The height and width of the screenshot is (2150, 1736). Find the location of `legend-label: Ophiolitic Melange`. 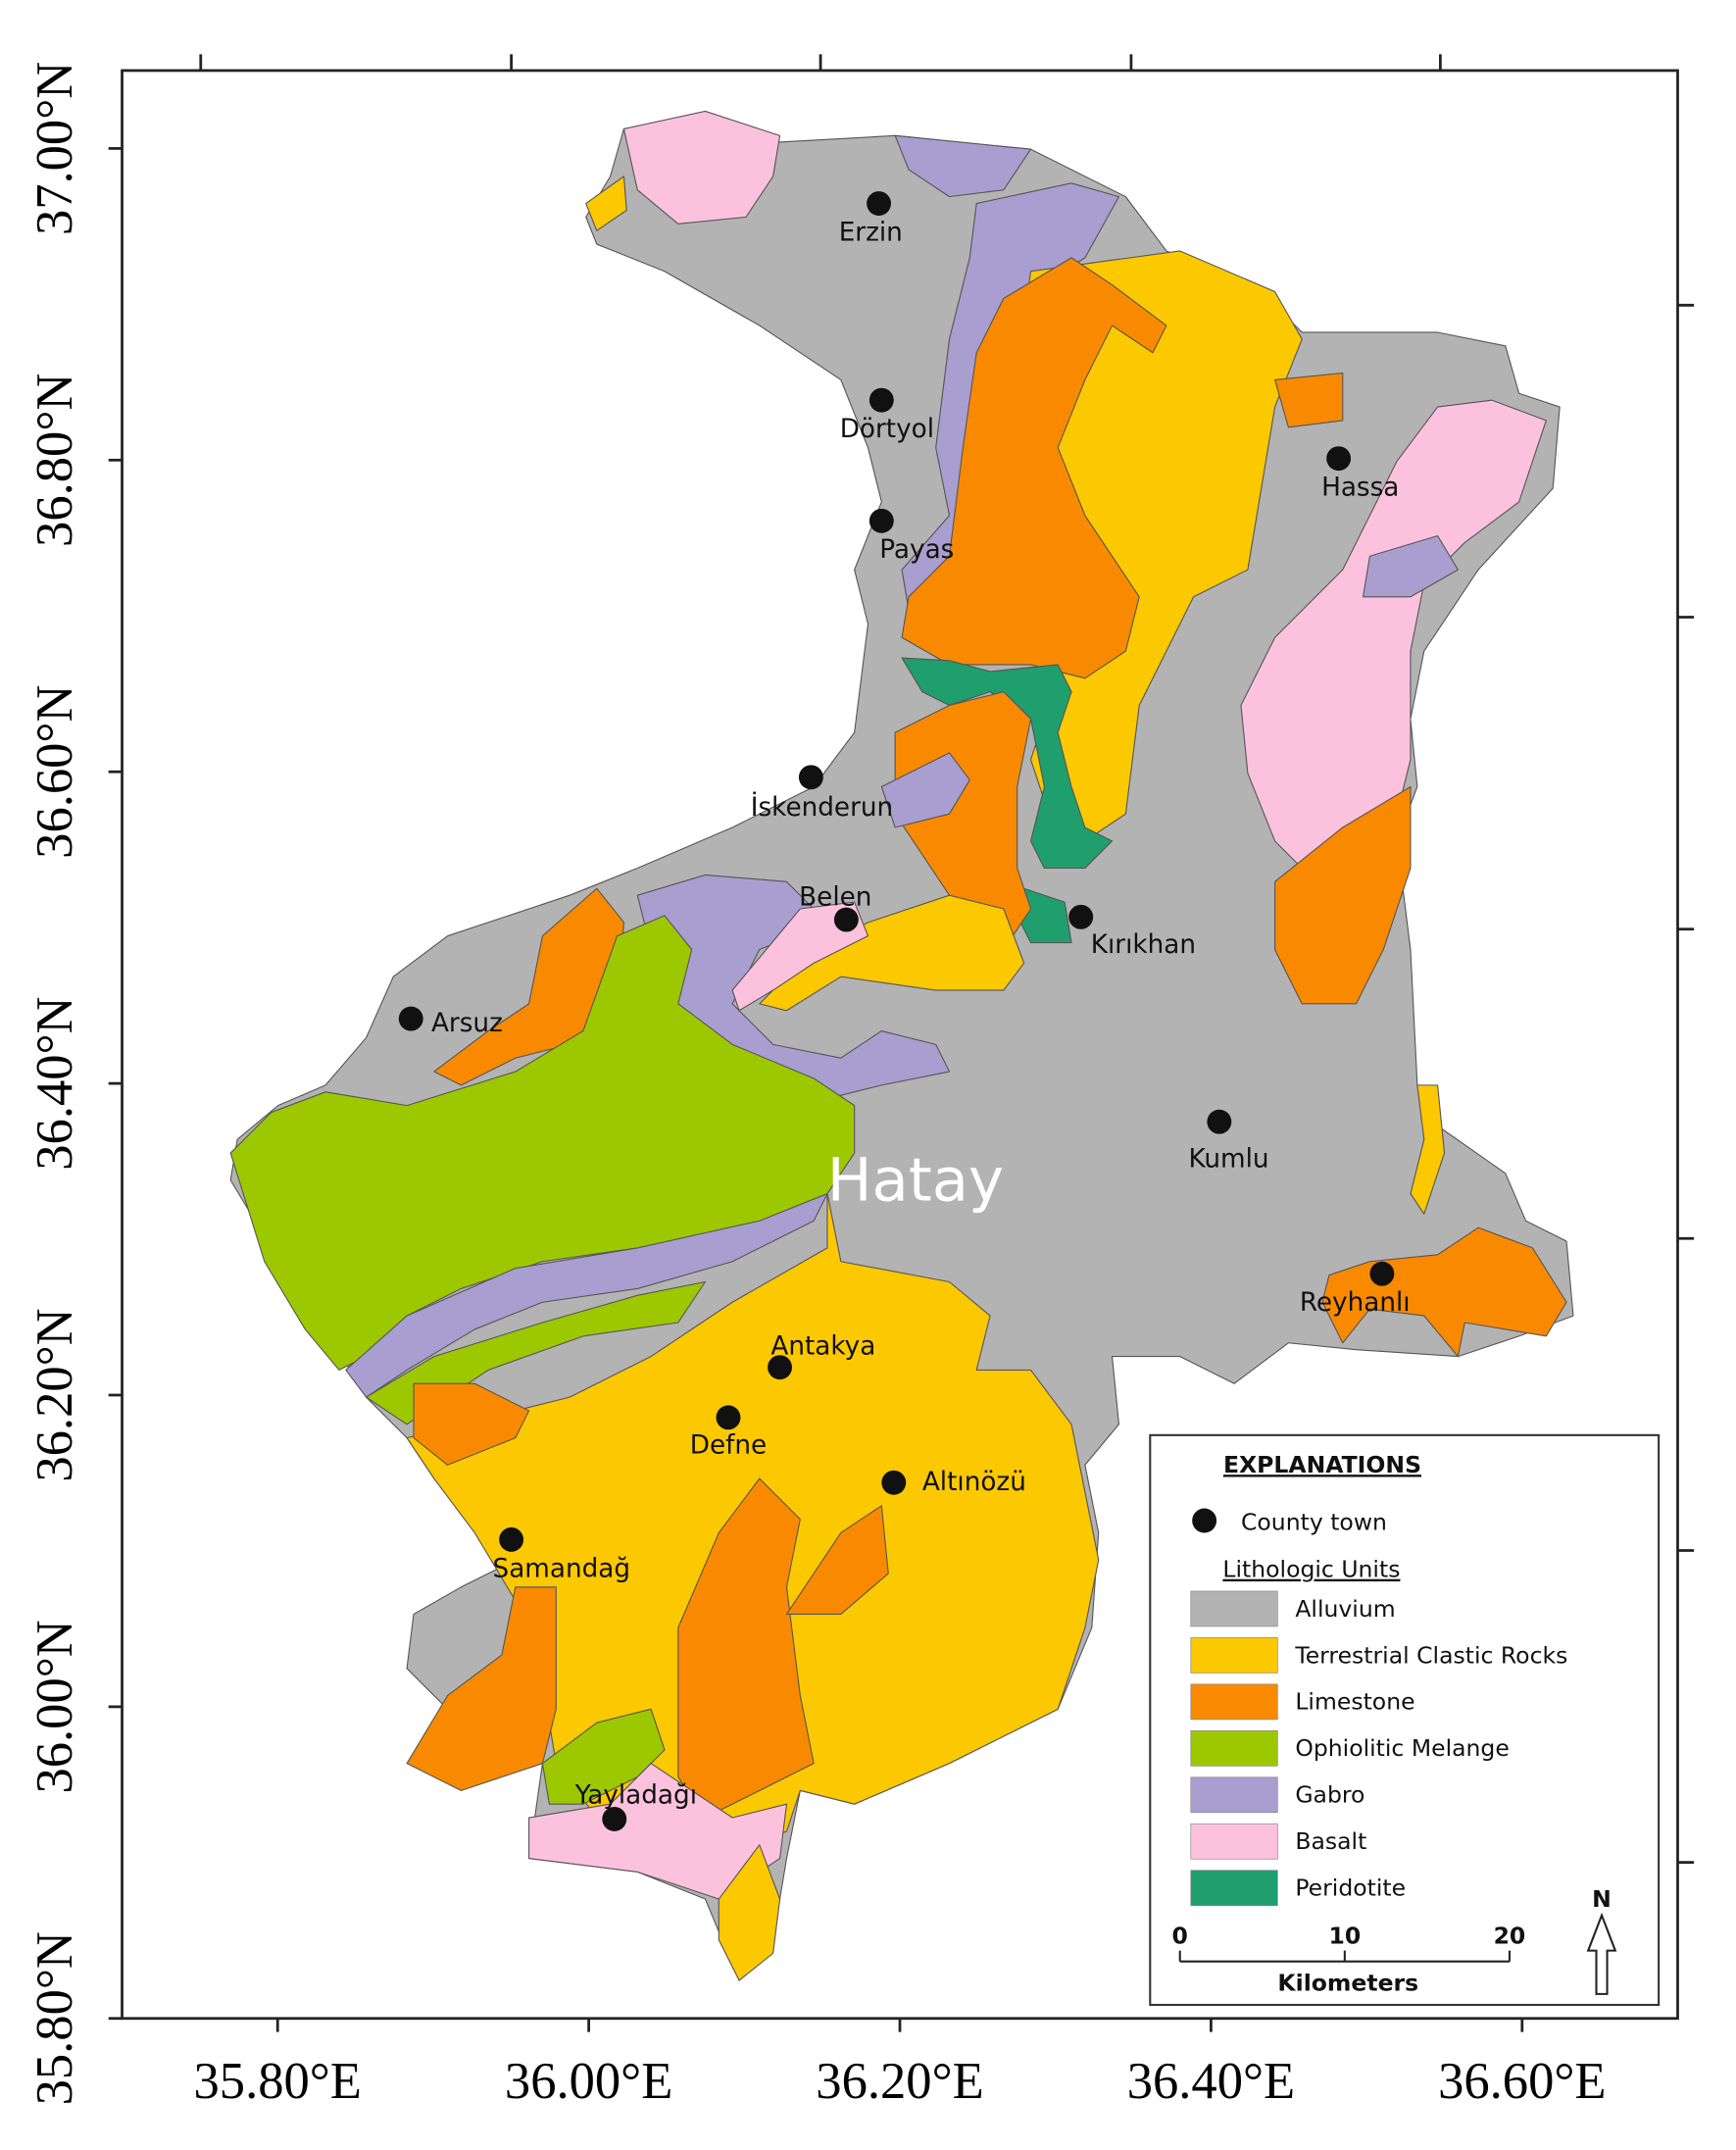

legend-label: Ophiolitic Melange is located at coordinates (1402, 1748).